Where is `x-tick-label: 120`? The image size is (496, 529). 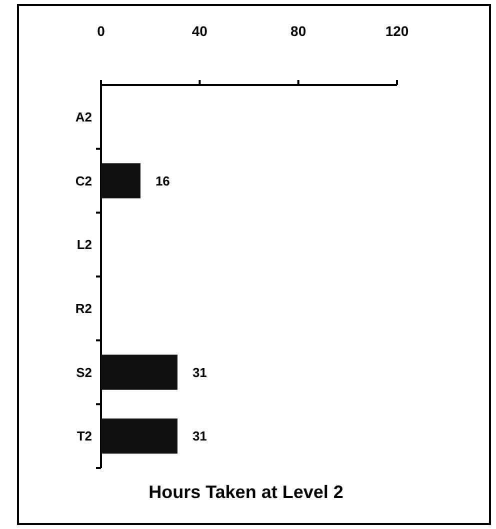 x-tick-label: 120 is located at coordinates (397, 31).